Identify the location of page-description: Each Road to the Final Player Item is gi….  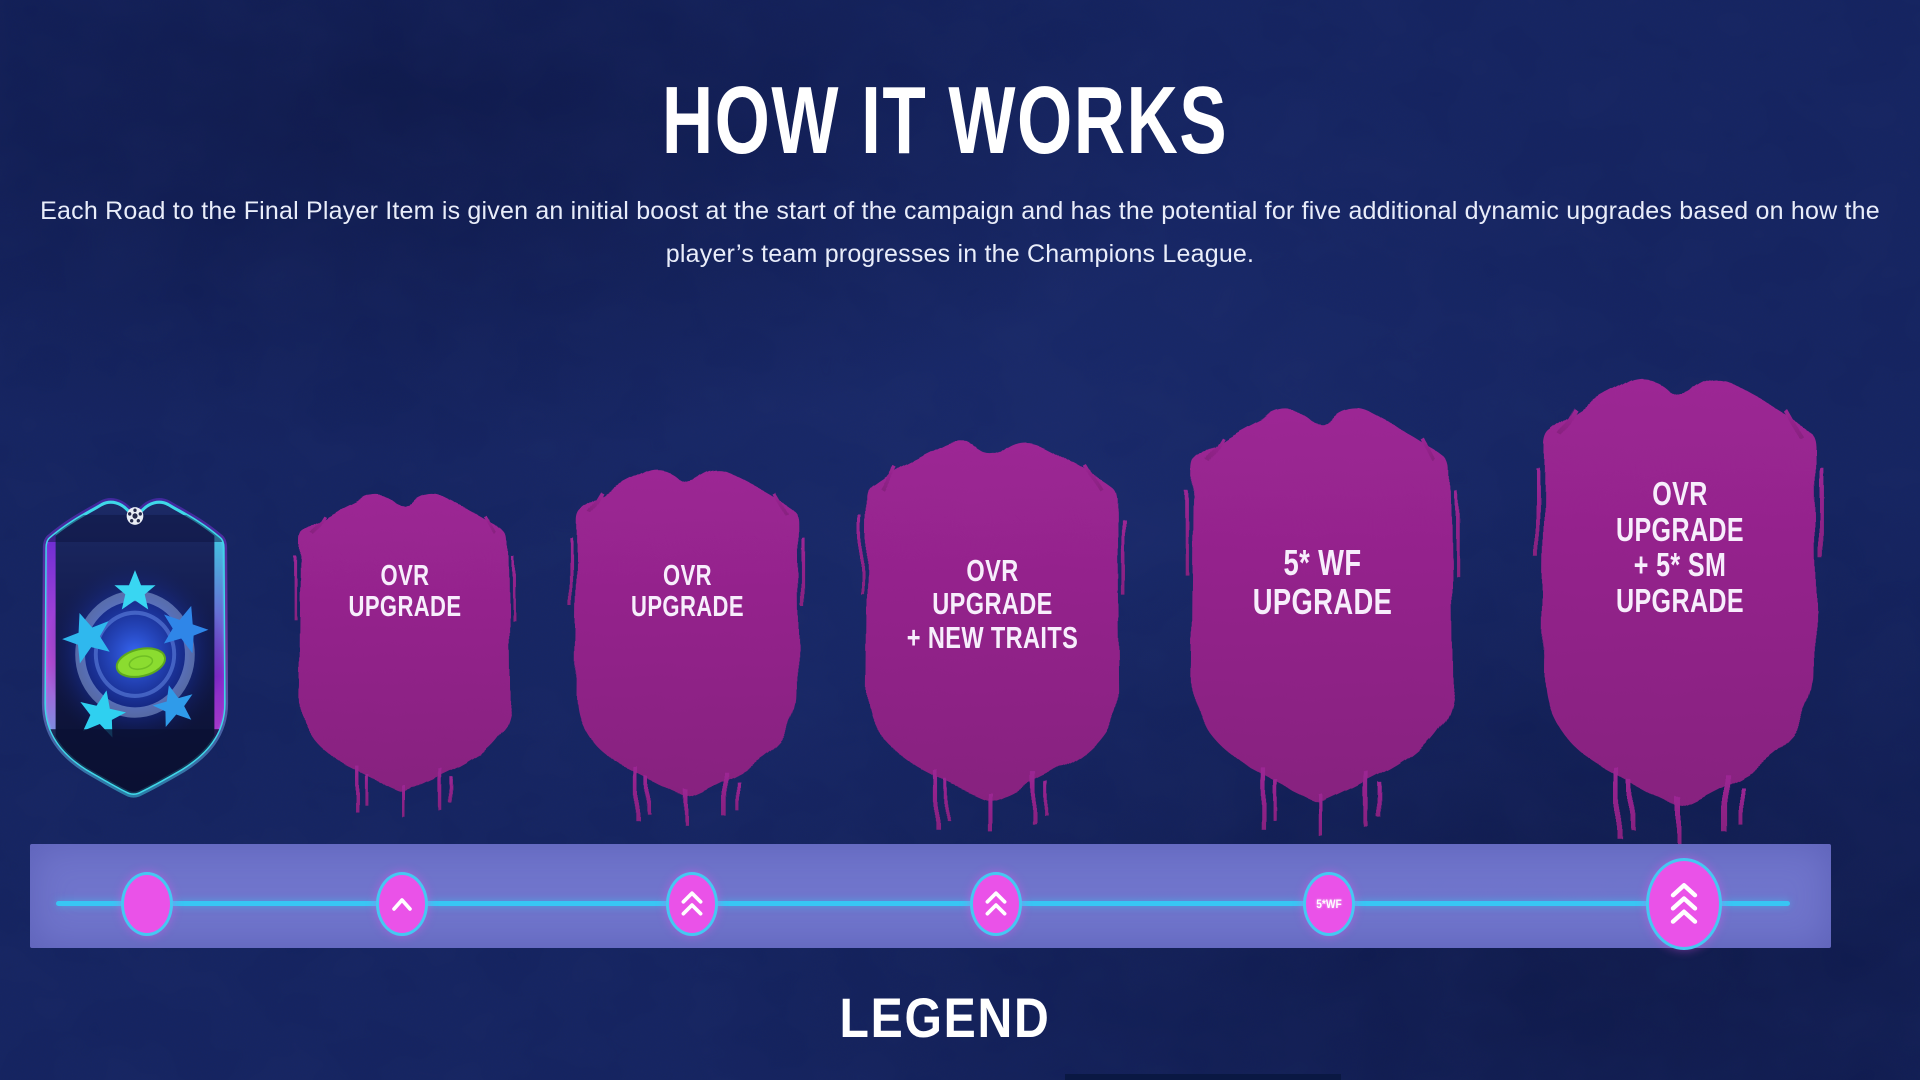
(960, 232).